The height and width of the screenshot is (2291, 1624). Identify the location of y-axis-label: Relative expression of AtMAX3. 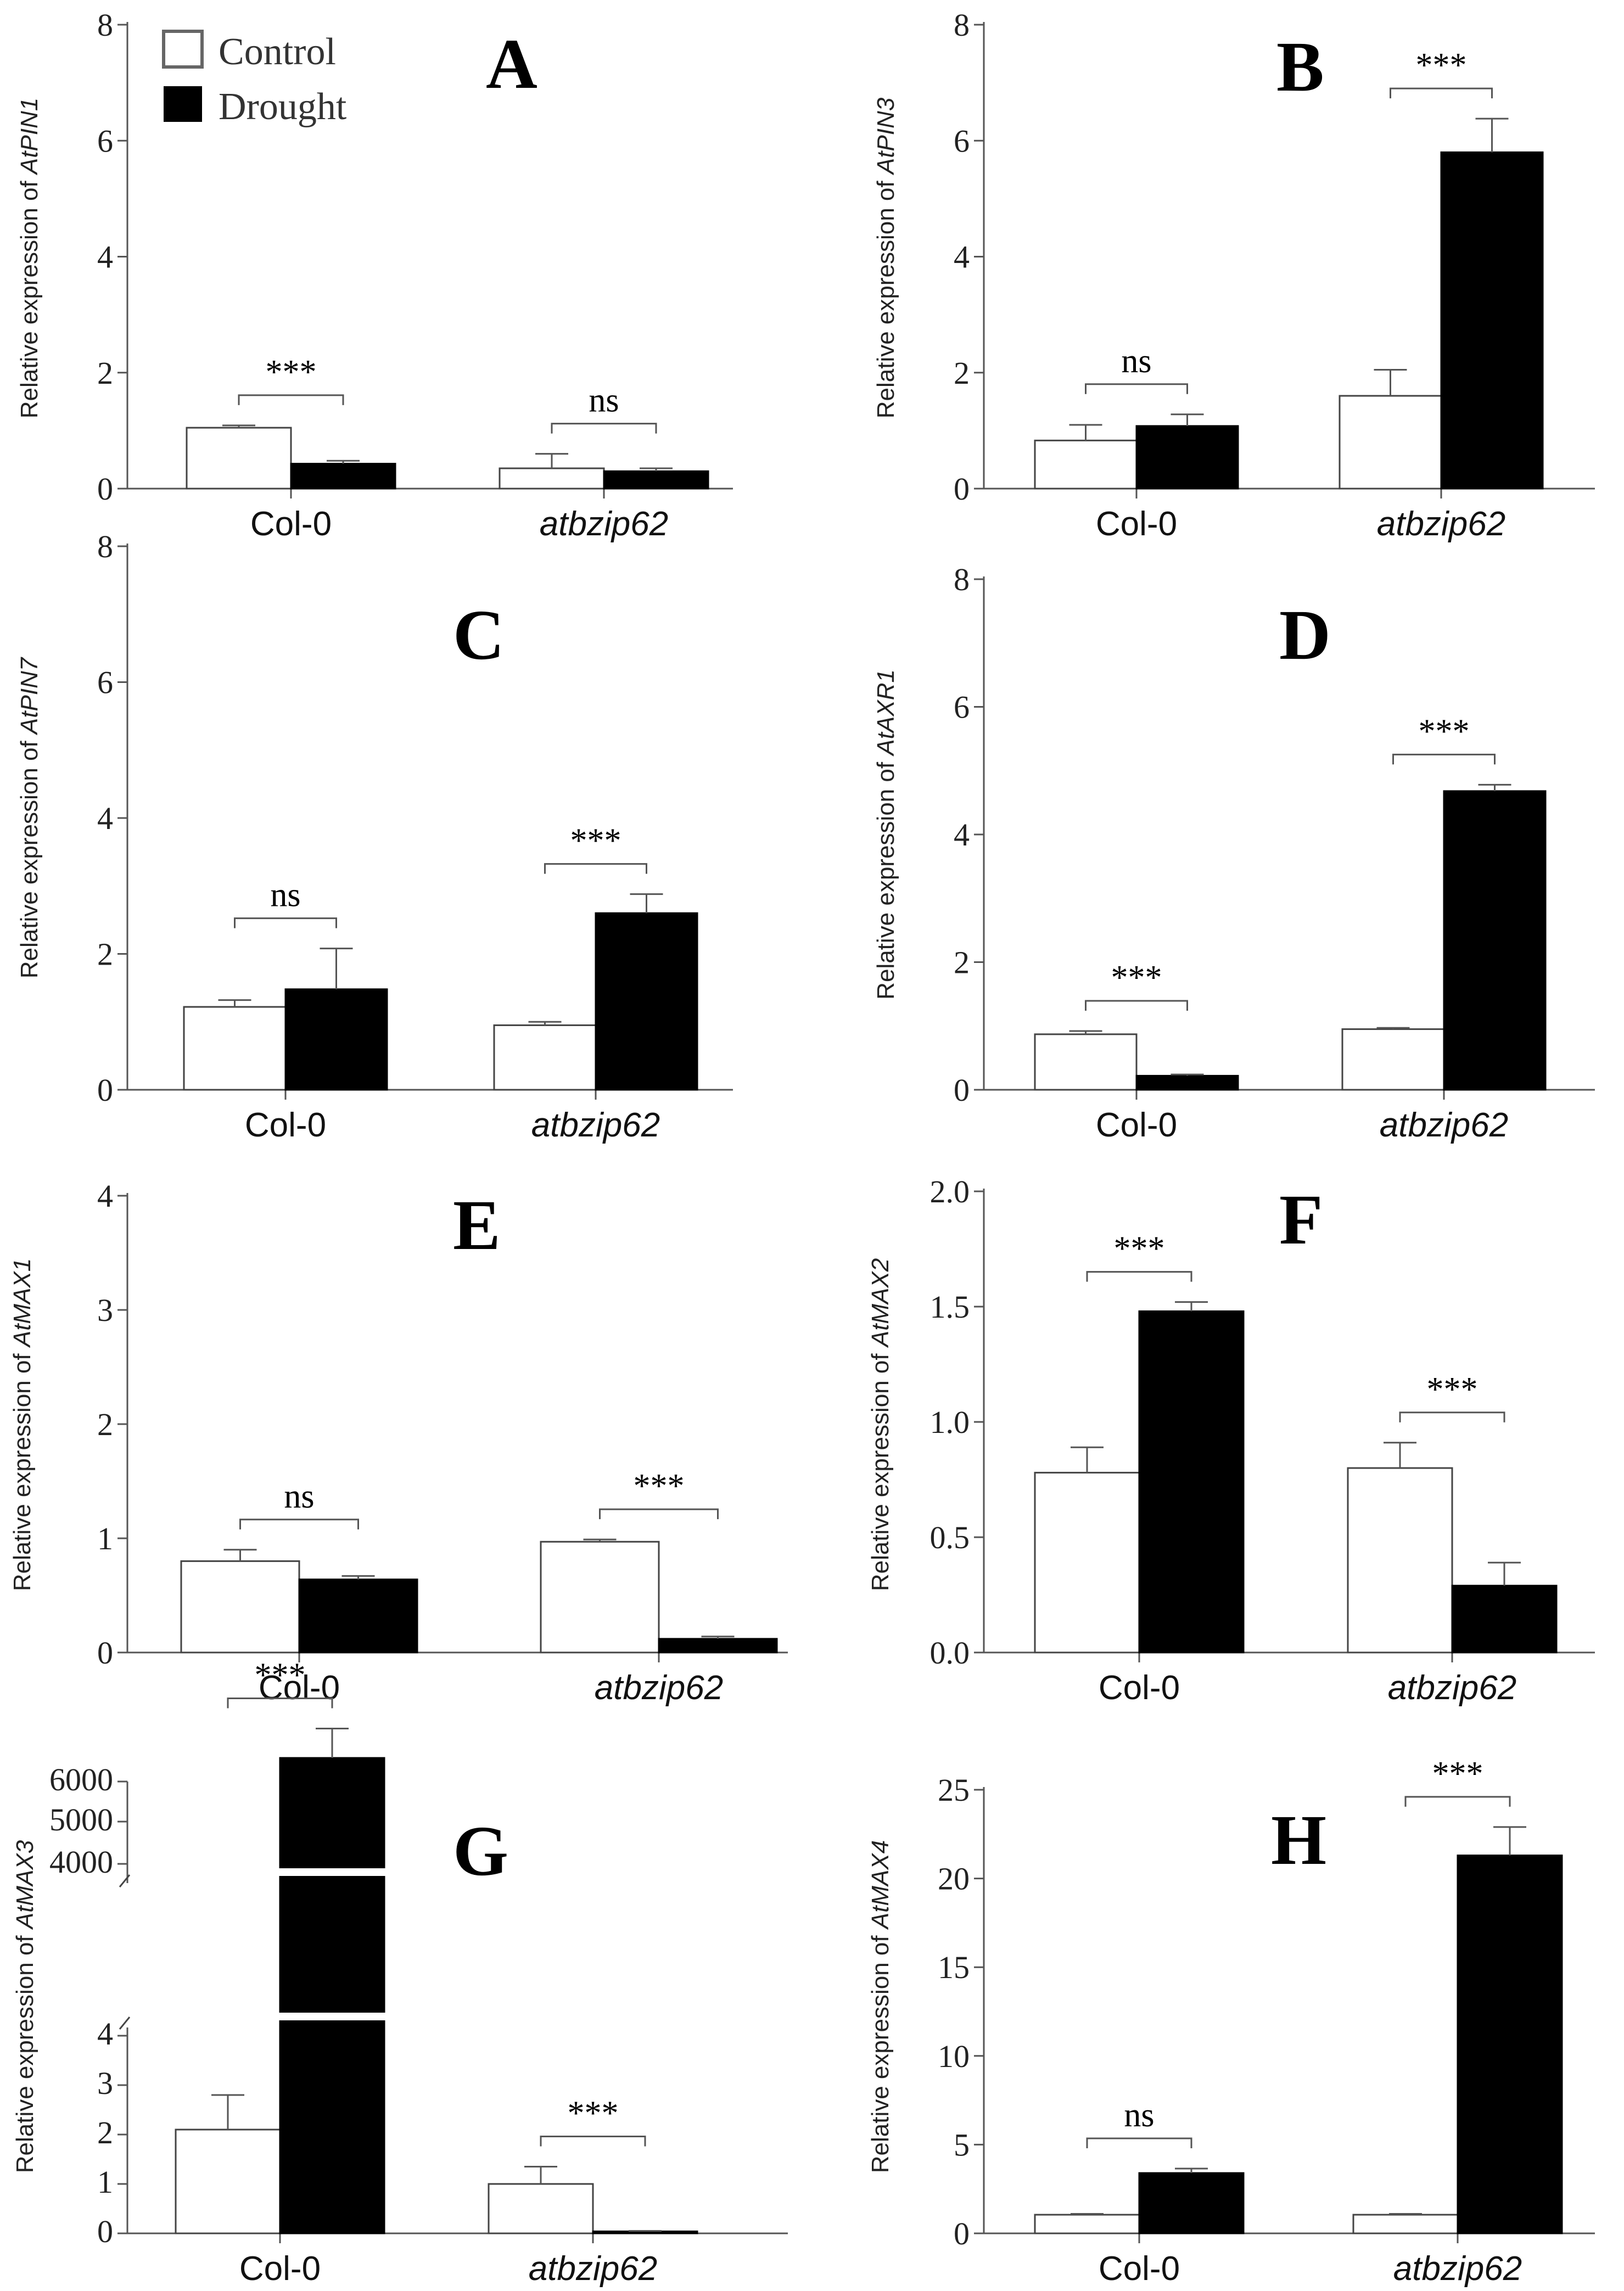
(25, 2006).